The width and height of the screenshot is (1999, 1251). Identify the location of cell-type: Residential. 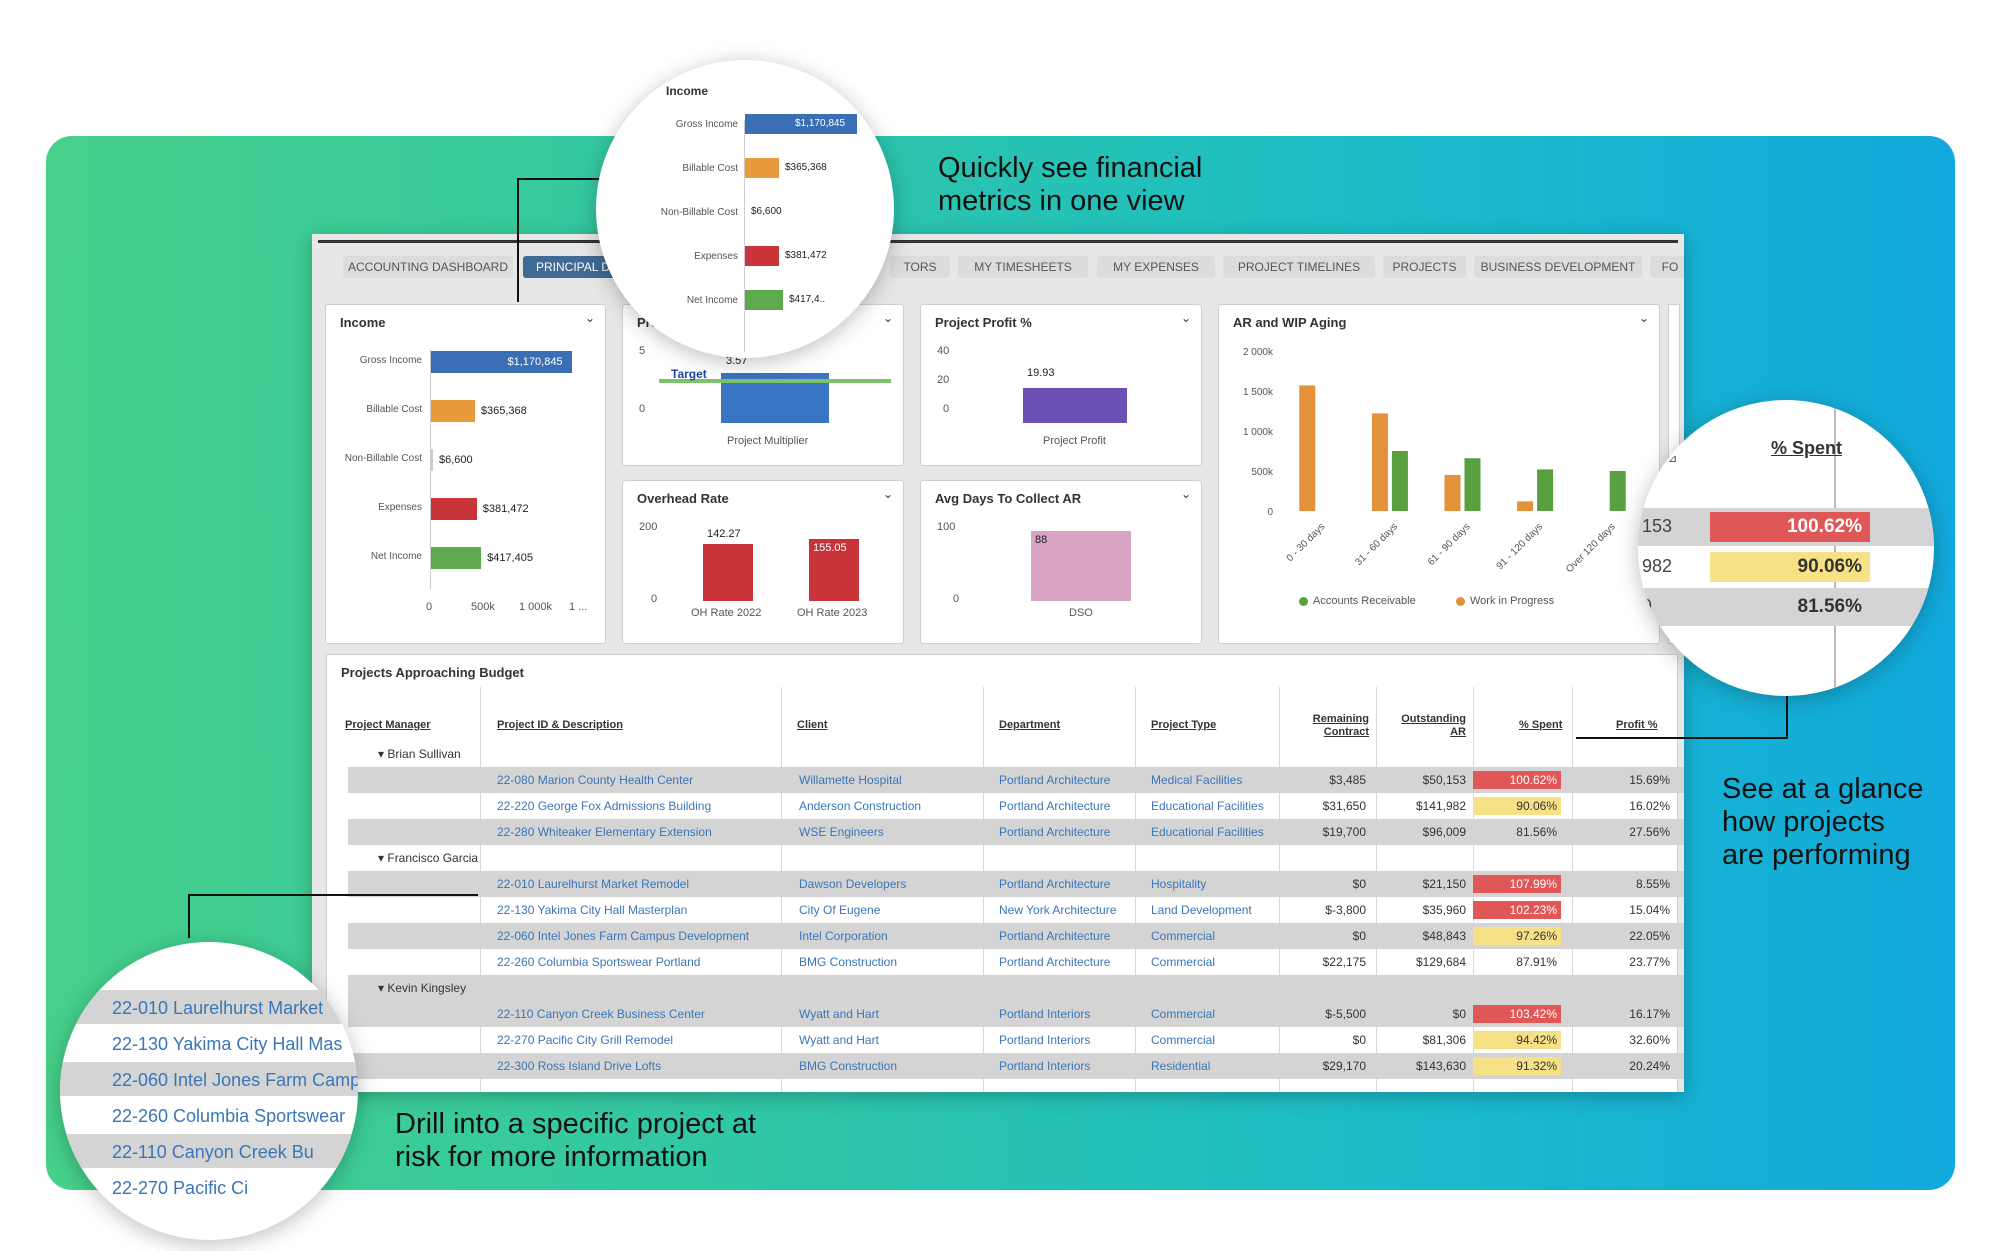
(1181, 1066).